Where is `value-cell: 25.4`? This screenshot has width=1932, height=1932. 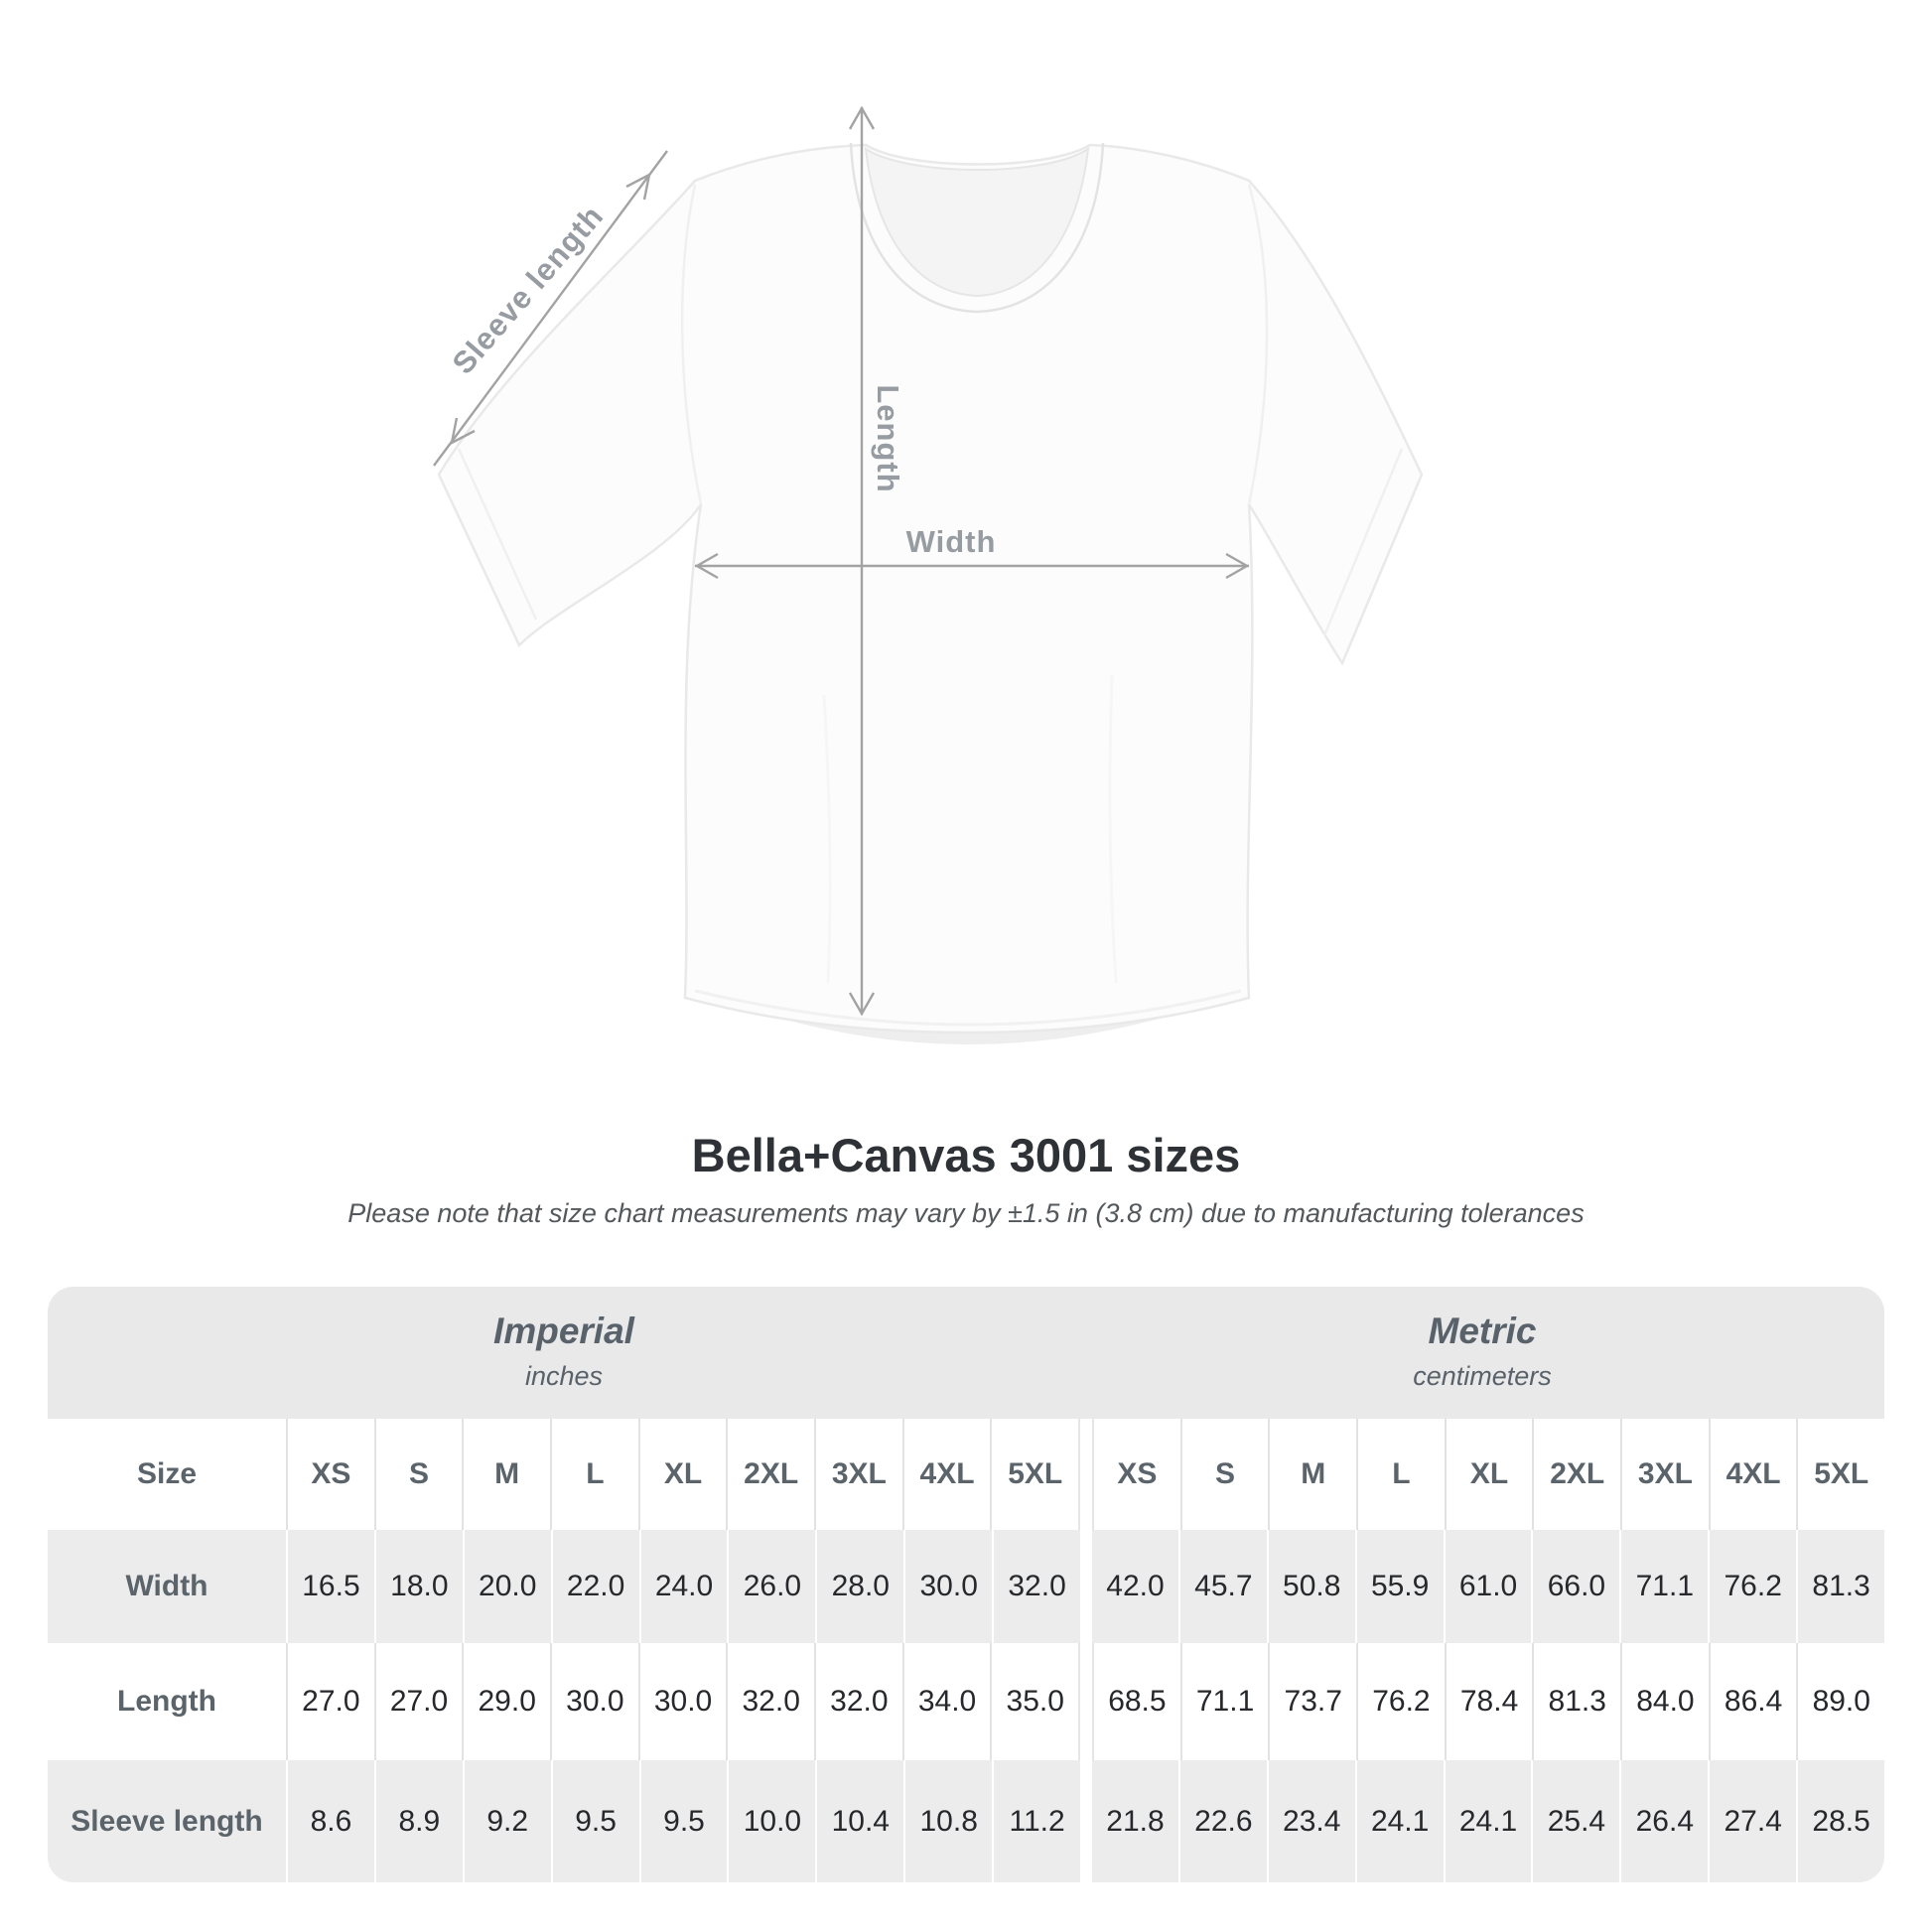 value-cell: 25.4 is located at coordinates (1575, 1821).